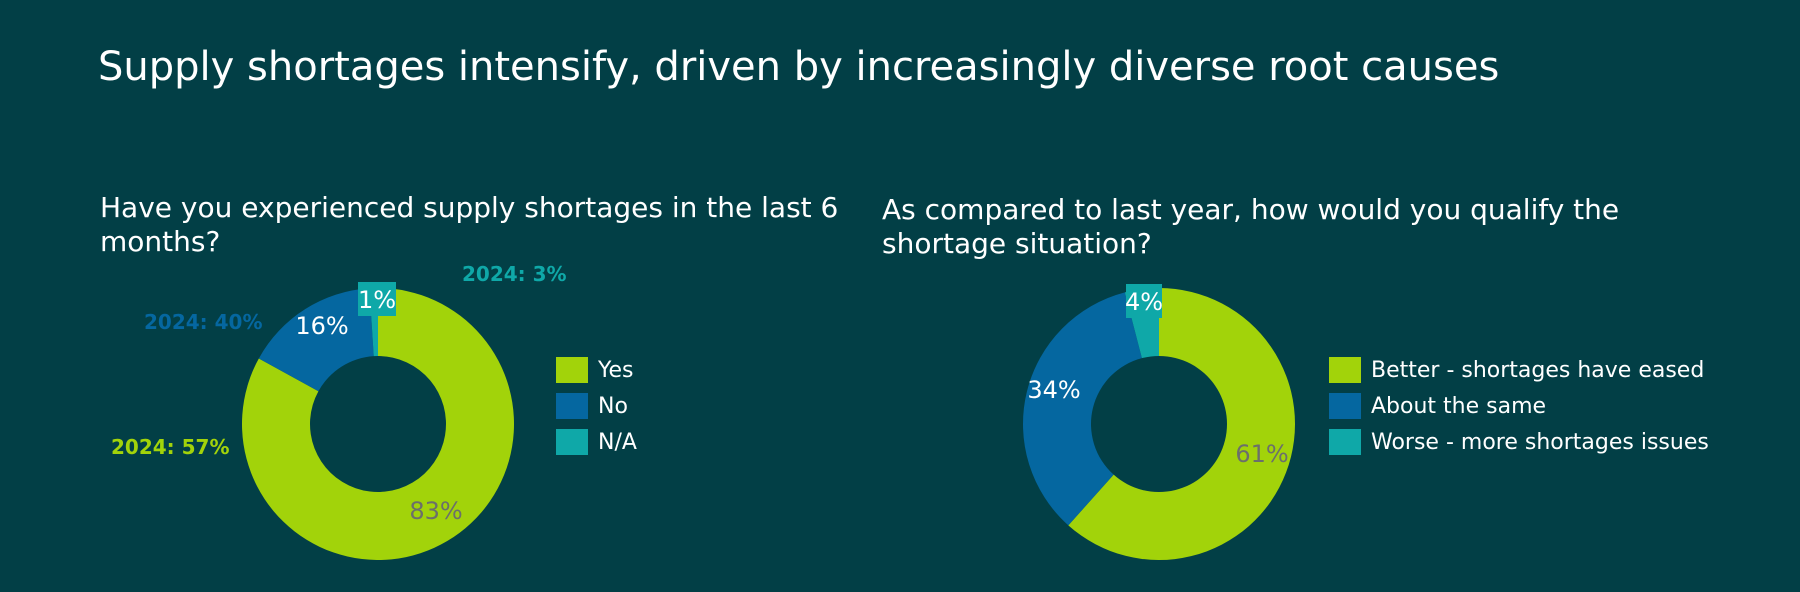 The width and height of the screenshot is (1800, 592). What do you see at coordinates (1459, 406) in the screenshot?
I see `legend-label-same: About the same` at bounding box center [1459, 406].